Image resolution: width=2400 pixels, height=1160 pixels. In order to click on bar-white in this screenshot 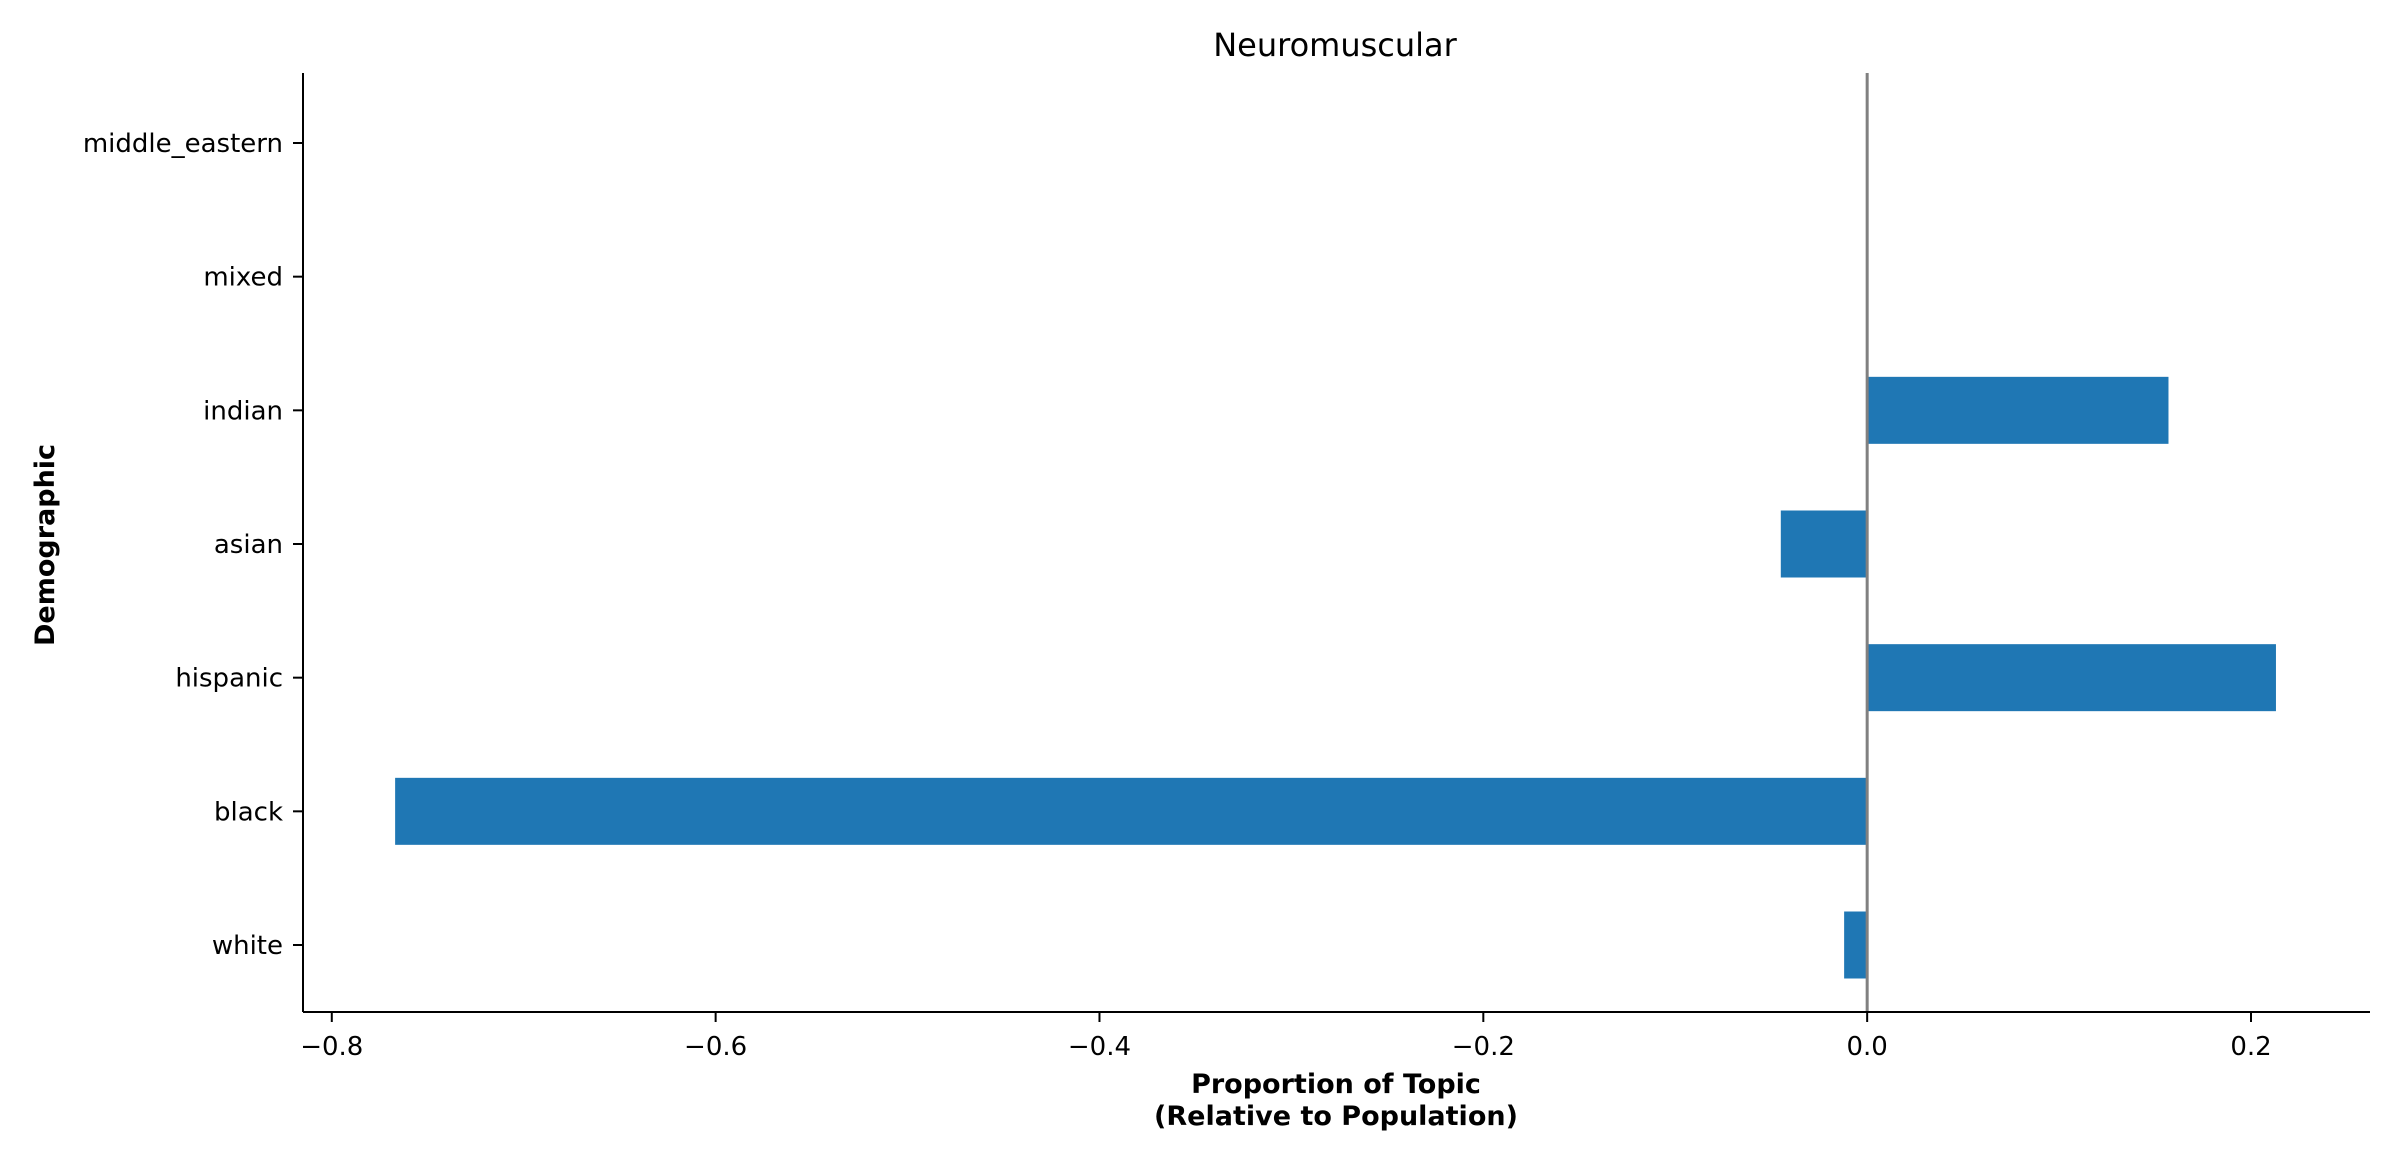, I will do `click(1856, 945)`.